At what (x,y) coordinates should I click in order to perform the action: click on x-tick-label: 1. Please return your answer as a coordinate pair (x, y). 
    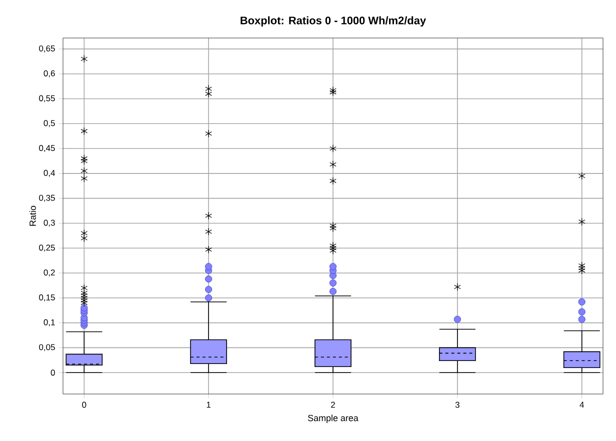
    Looking at the image, I should click on (208, 405).